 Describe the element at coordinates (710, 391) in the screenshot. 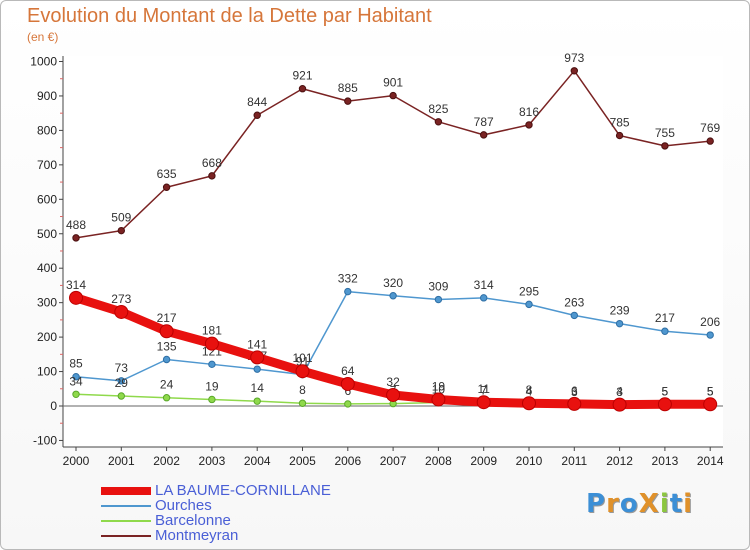

I see `data-label-la-baume-cornillane: 5` at that location.